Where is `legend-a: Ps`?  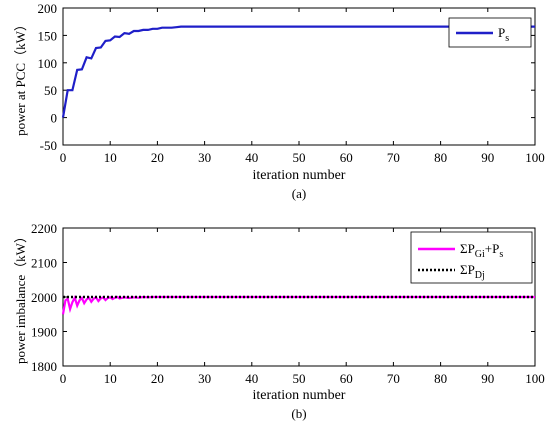 legend-a: Ps is located at coordinates (490, 32).